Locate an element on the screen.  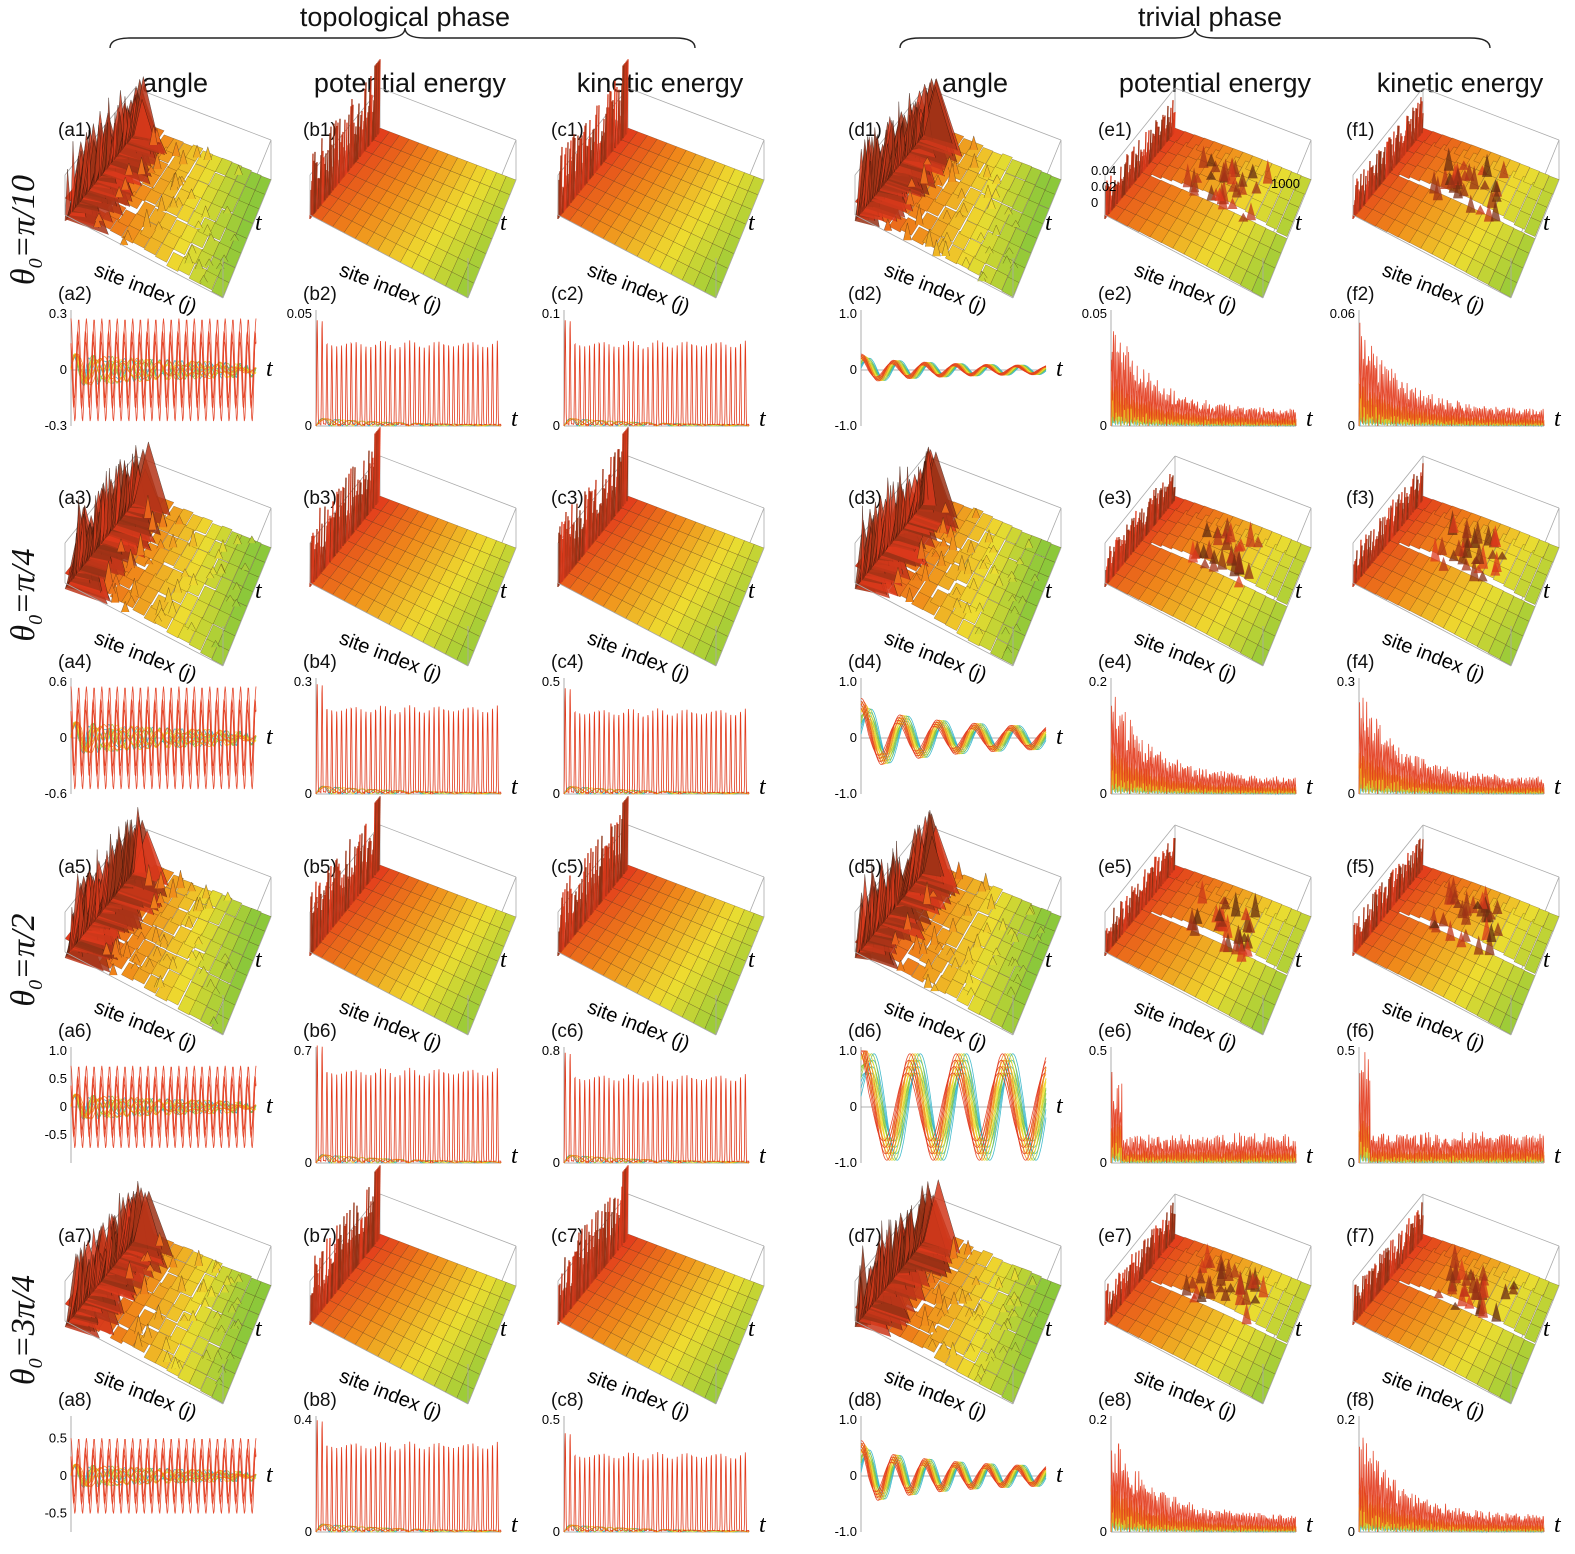
panel-label-a5: (a5) is located at coordinates (75, 867).